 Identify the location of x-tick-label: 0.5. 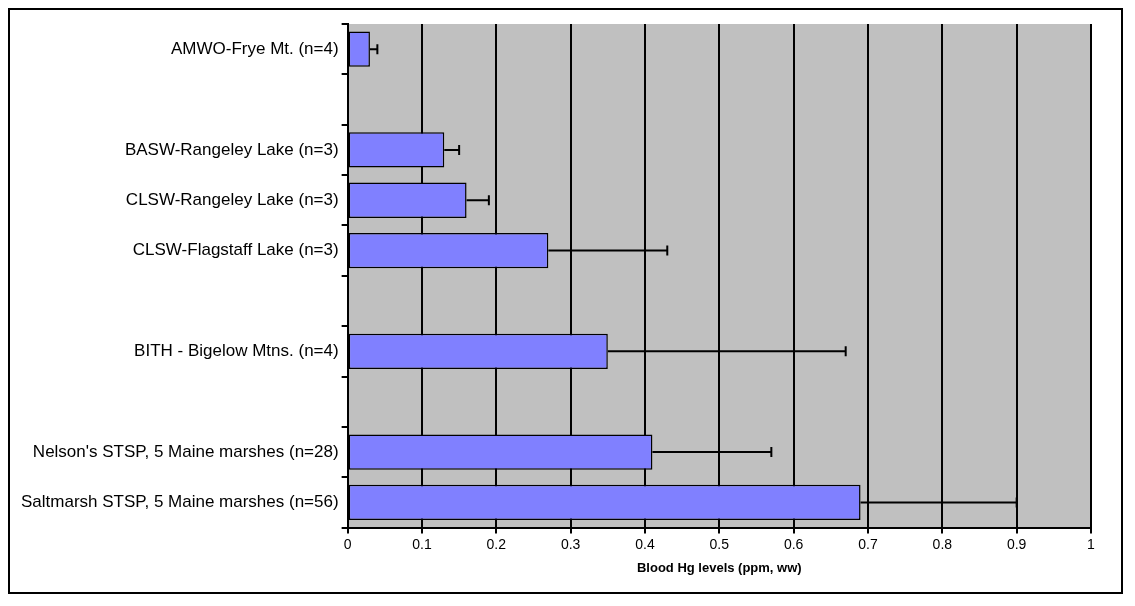
(719, 543).